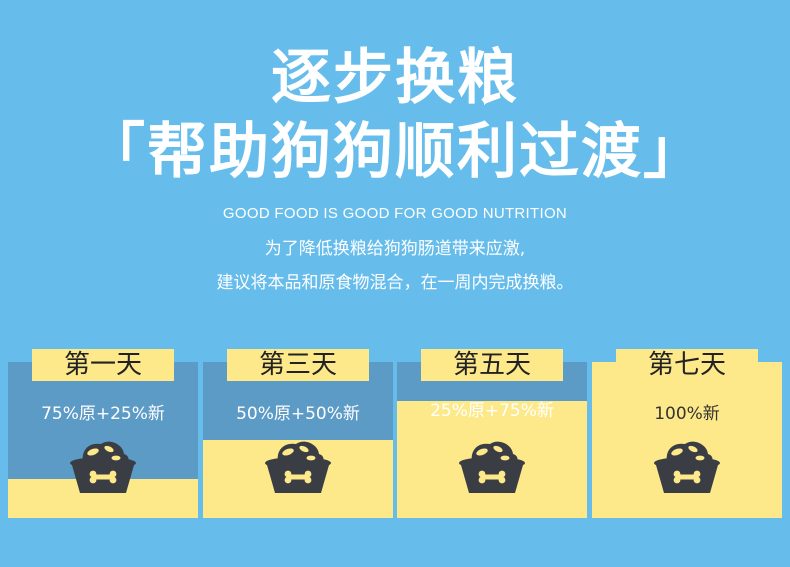 This screenshot has width=790, height=567. What do you see at coordinates (103, 440) in the screenshot?
I see `schedule-card-day1: 75%原+25%新` at bounding box center [103, 440].